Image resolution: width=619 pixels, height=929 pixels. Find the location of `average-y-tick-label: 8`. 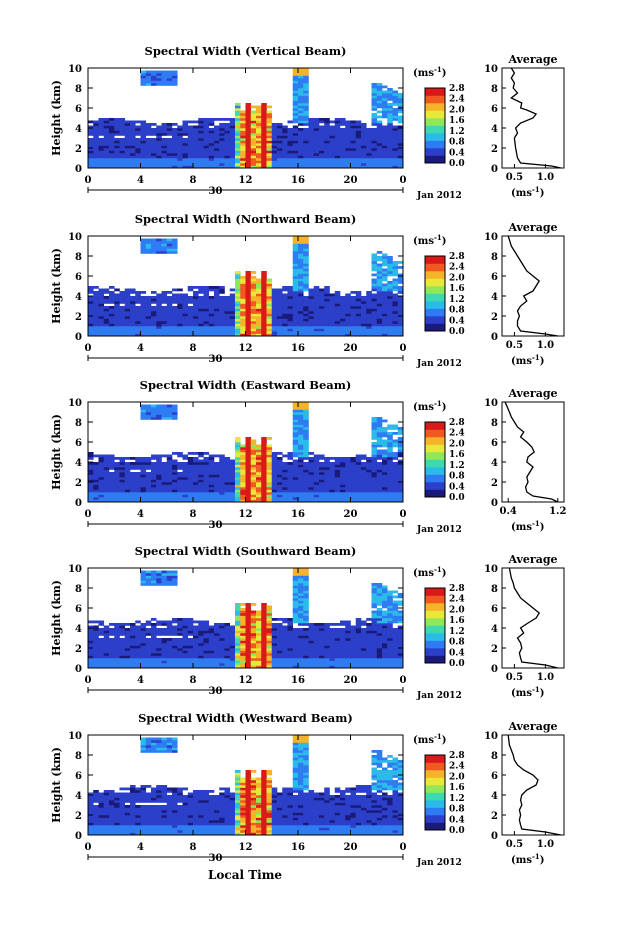

average-y-tick-label: 8 is located at coordinates (494, 257).